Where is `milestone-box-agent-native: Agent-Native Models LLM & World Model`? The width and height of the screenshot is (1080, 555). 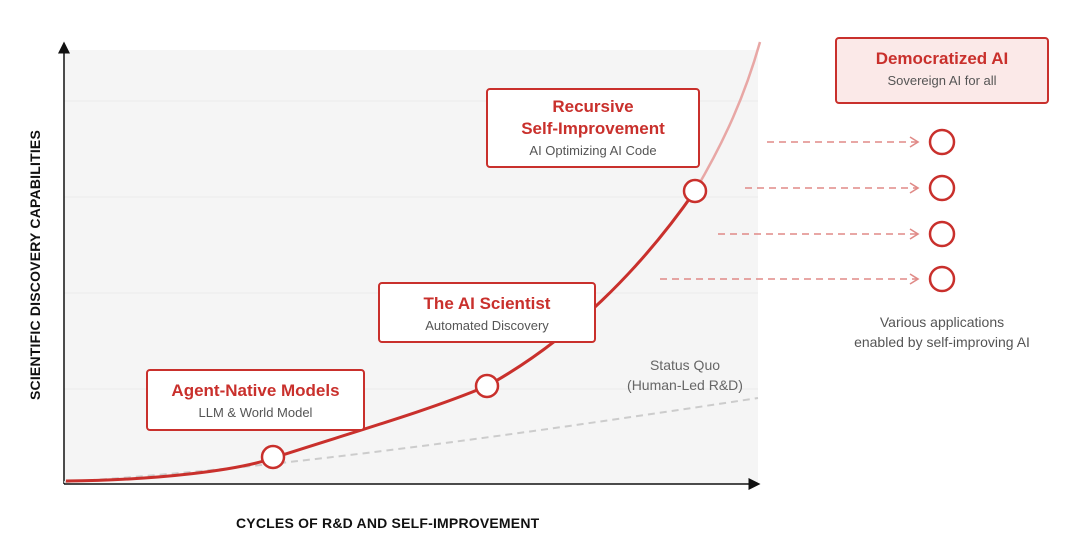
milestone-box-agent-native: Agent-Native Models LLM & World Model is located at coordinates (255, 400).